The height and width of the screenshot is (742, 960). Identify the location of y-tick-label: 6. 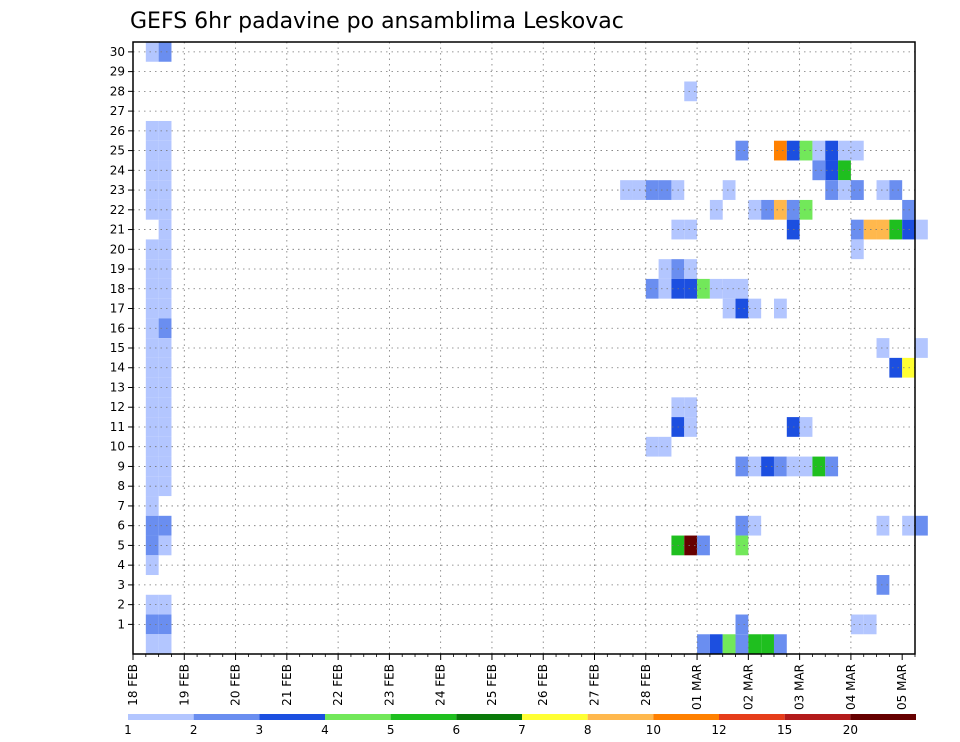
(121, 526).